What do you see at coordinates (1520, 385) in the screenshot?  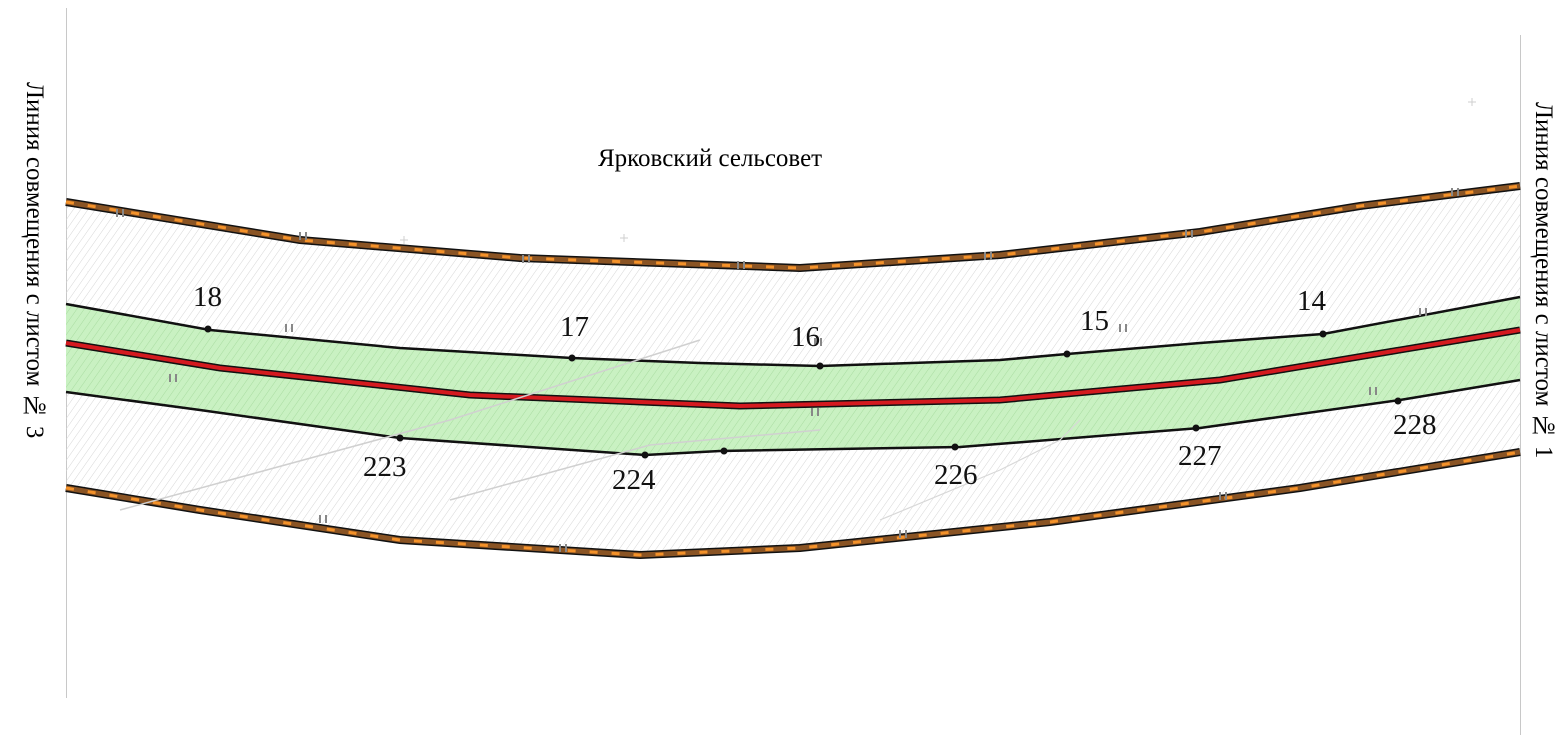 I see `right-frame-line` at bounding box center [1520, 385].